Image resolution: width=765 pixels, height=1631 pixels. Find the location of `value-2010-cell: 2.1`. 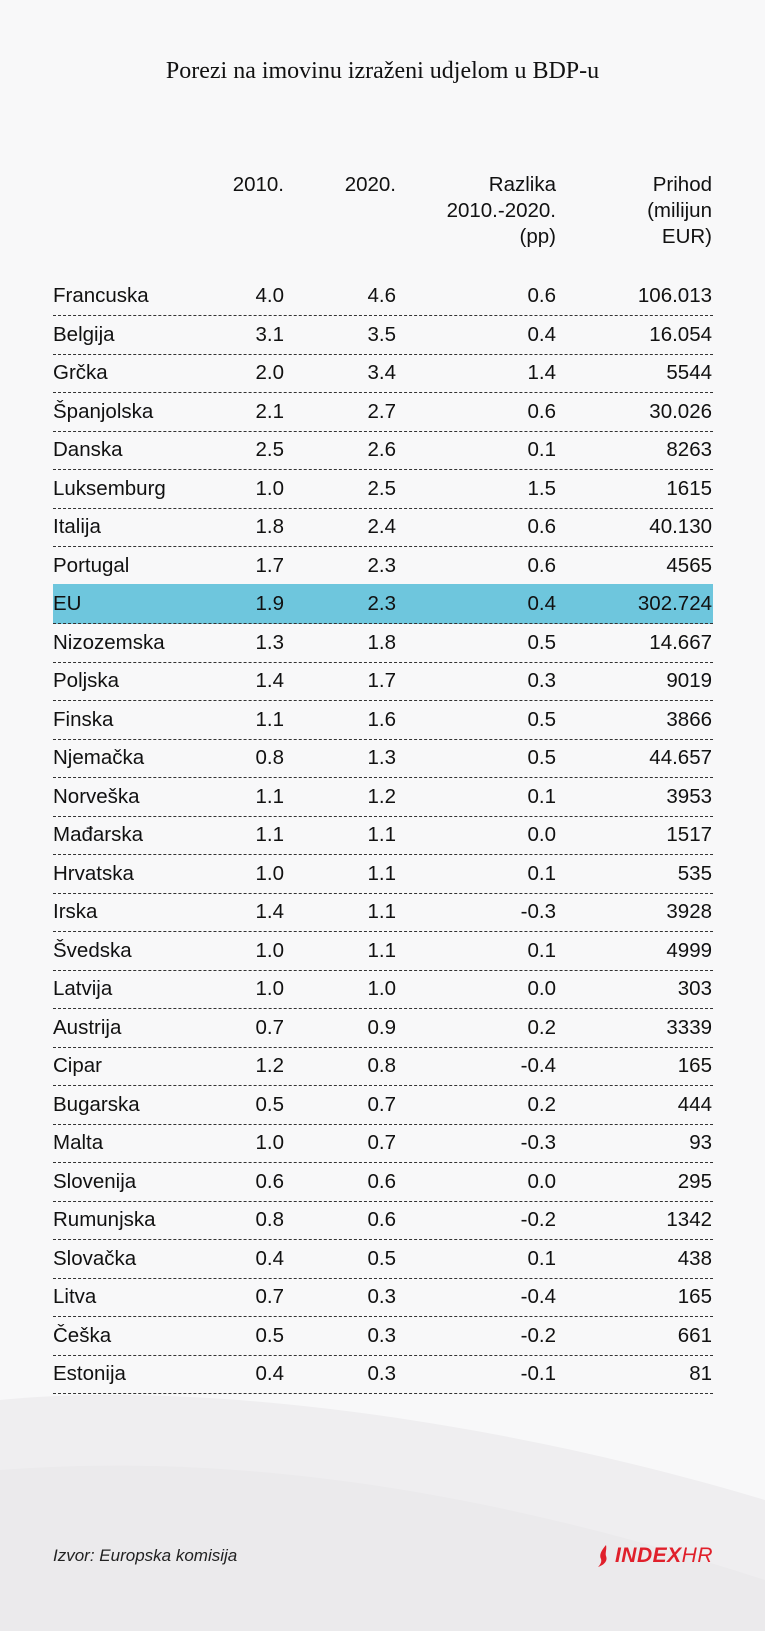

value-2010-cell: 2.1 is located at coordinates (270, 411).